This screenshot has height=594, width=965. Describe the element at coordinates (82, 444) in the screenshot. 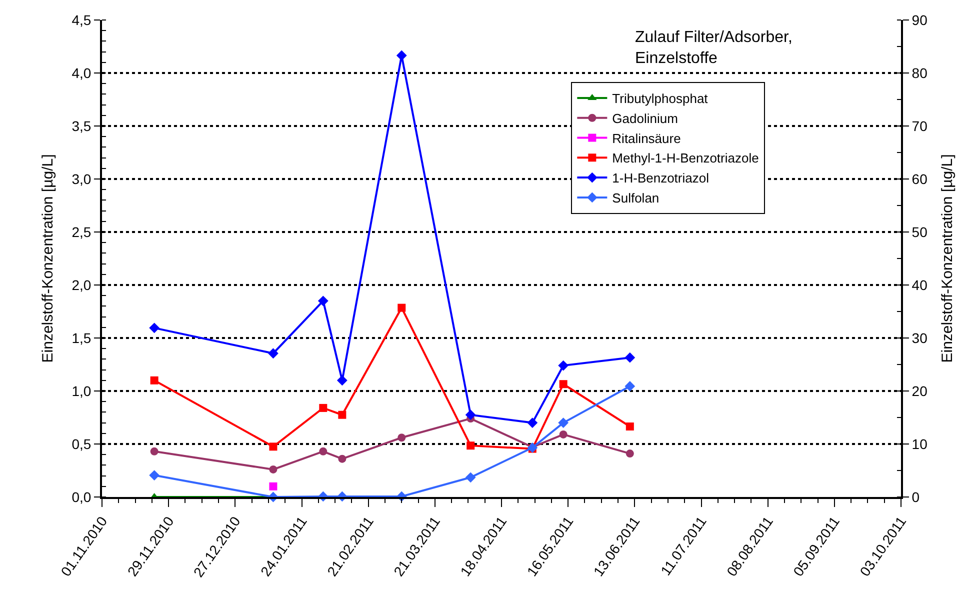

I see `y-tick-label: 0,5` at that location.